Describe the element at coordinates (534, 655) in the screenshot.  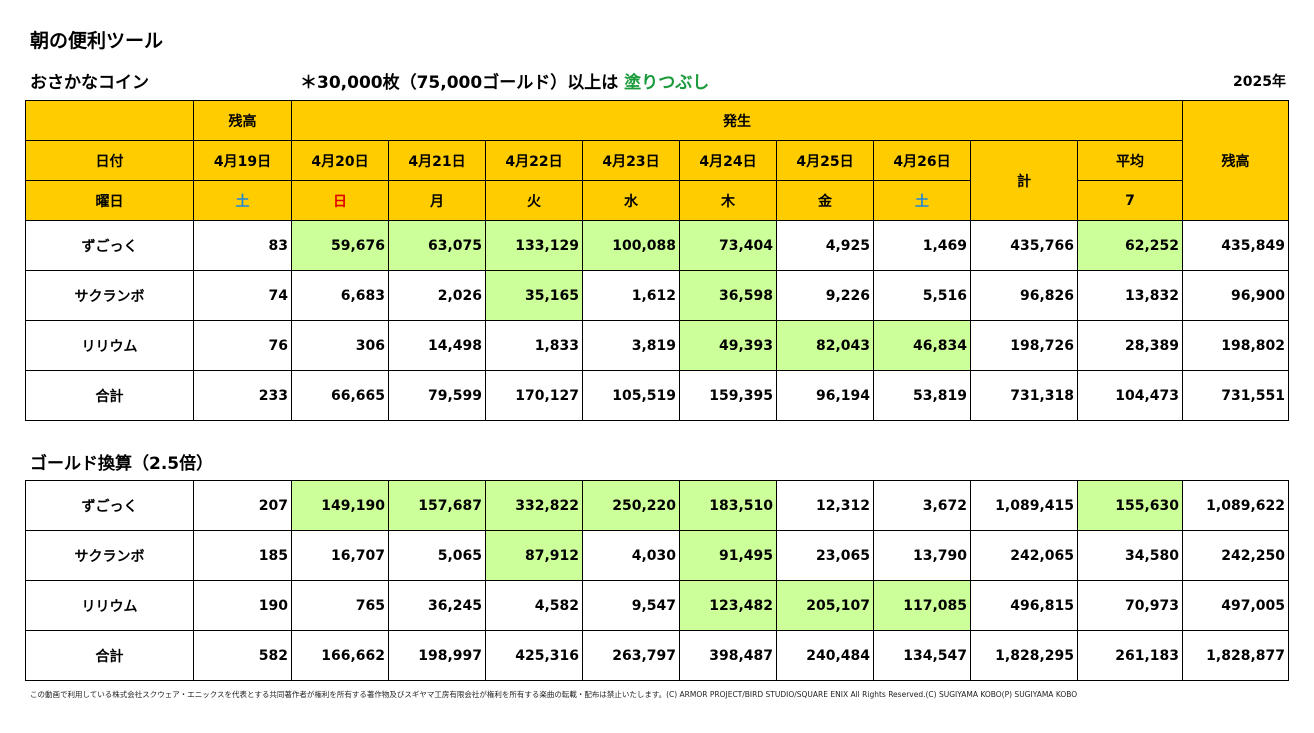
I see `table-cell: 425,316` at that location.